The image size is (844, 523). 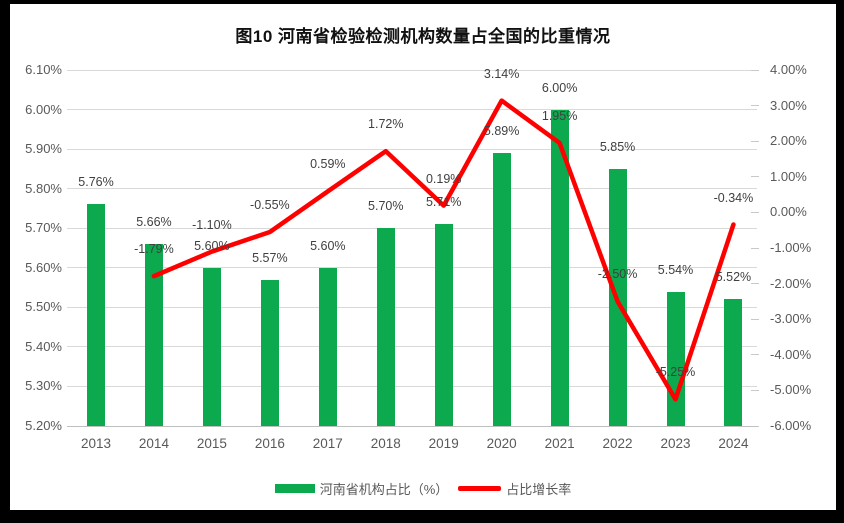 I want to click on bar-2022, so click(x=617, y=297).